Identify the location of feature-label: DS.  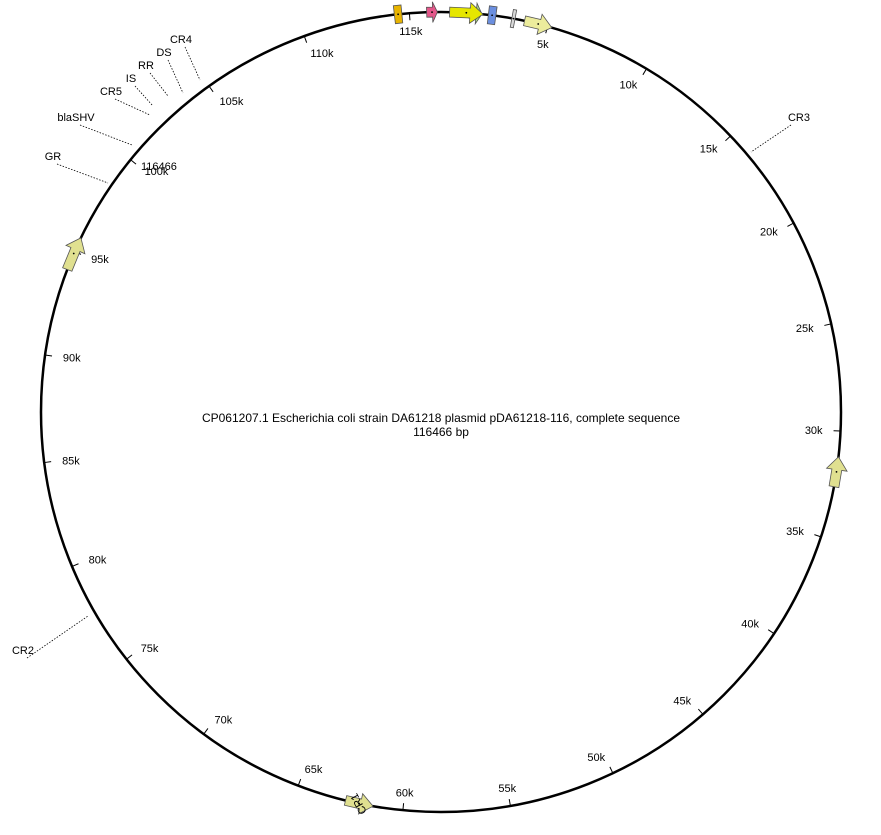
(163, 53).